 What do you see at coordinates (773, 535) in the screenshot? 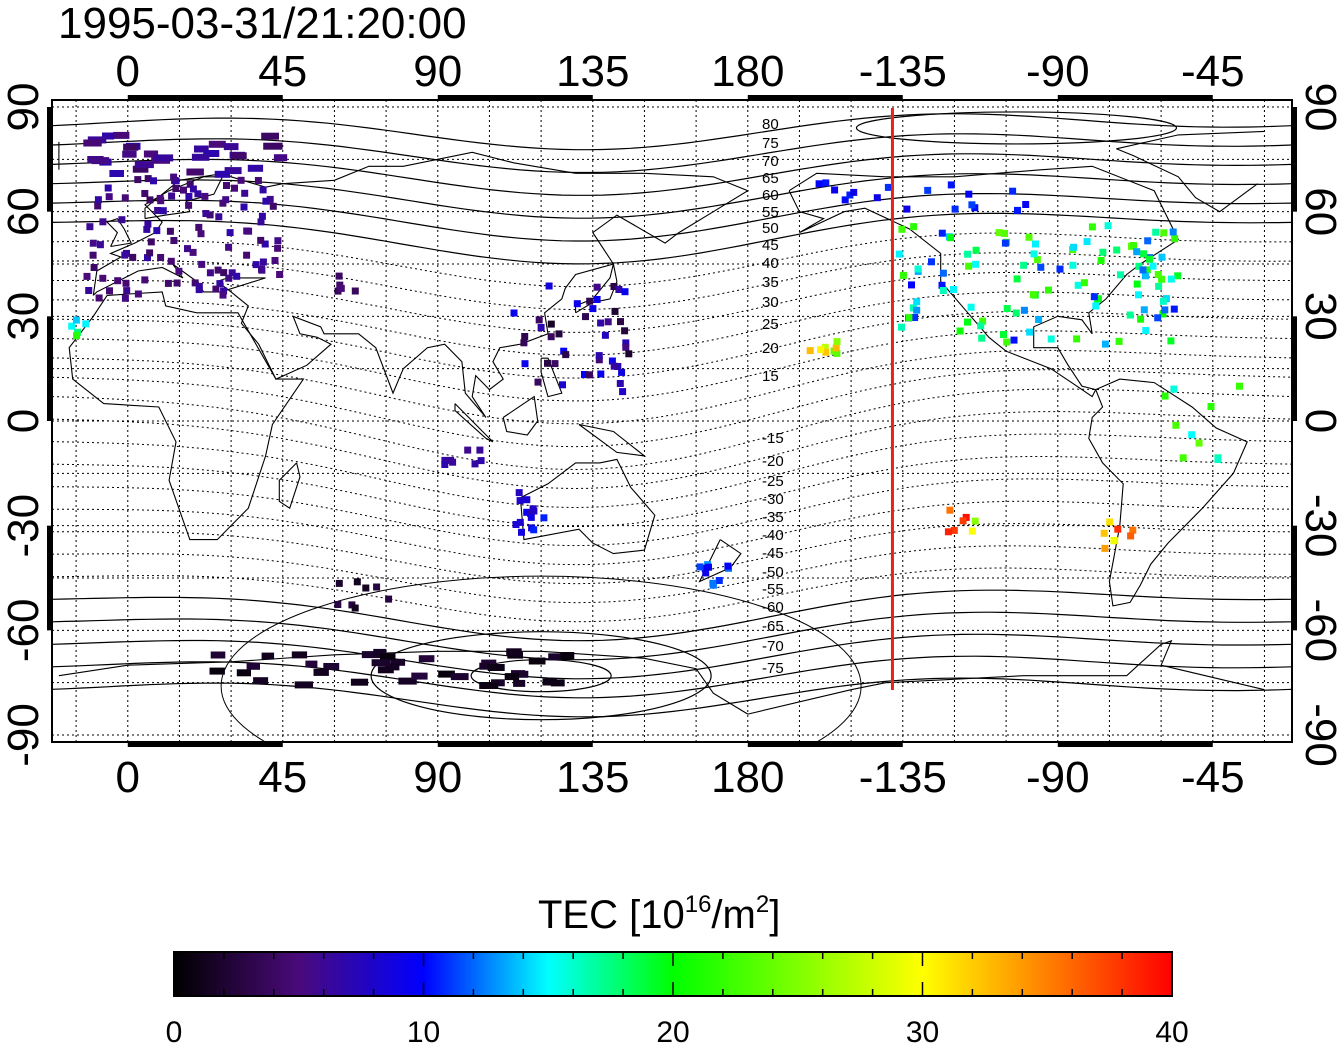
I see `magnetic-latitude-label: -40` at bounding box center [773, 535].